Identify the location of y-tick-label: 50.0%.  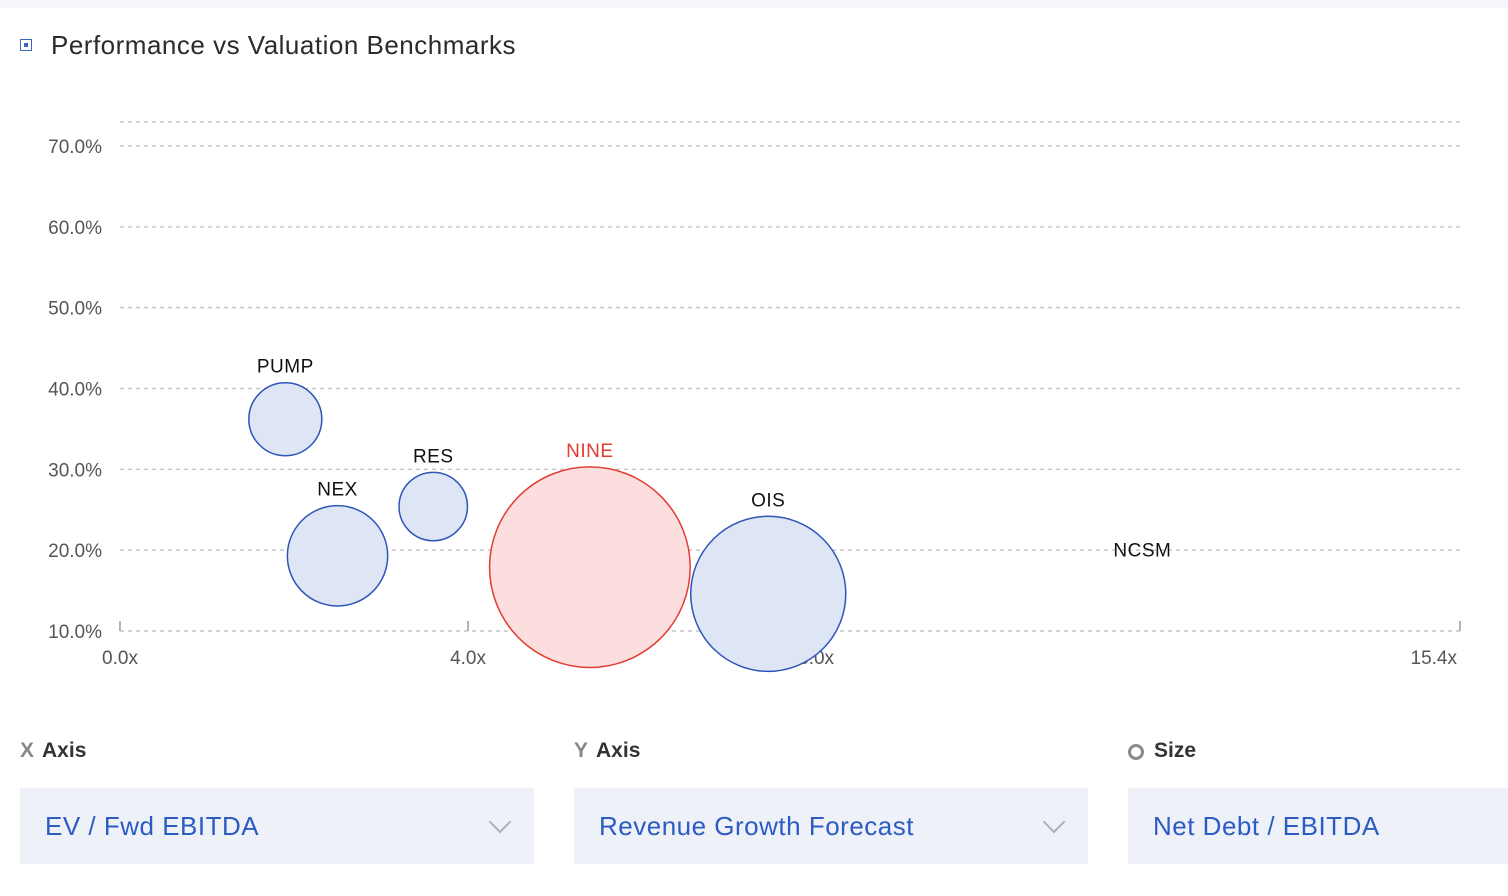
(75, 309).